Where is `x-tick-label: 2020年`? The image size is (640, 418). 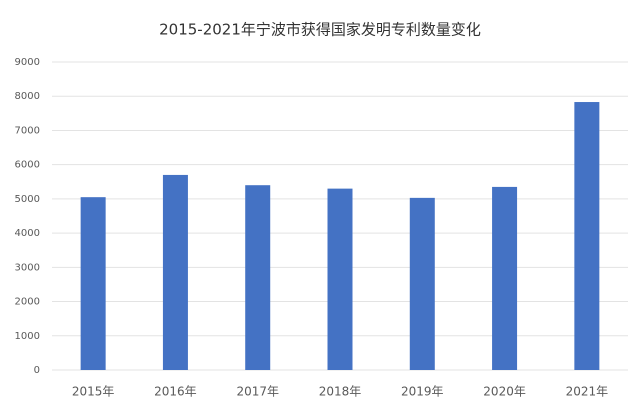
x-tick-label: 2020年 is located at coordinates (504, 392).